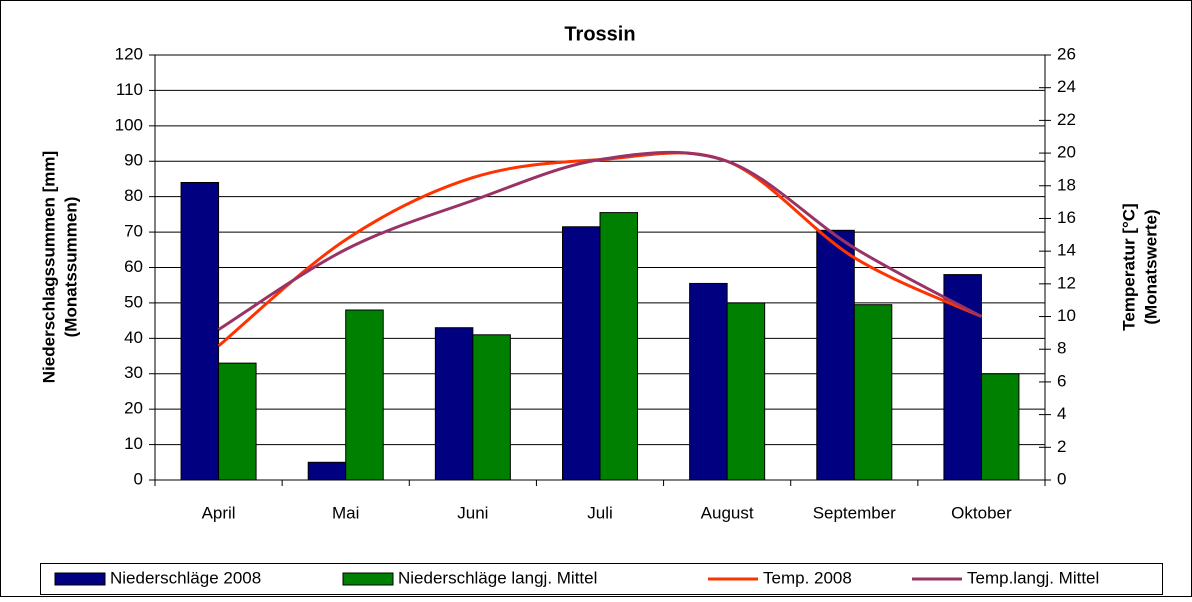 Image resolution: width=1192 pixels, height=602 pixels. I want to click on y-tick-label: 110, so click(129, 89).